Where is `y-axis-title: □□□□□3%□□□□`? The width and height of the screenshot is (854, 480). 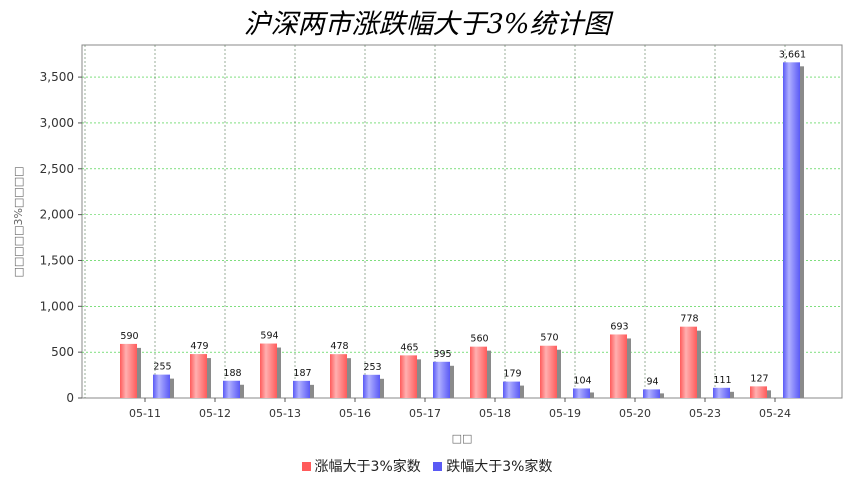 y-axis-title: □□□□□3%□□□□ is located at coordinates (18, 222).